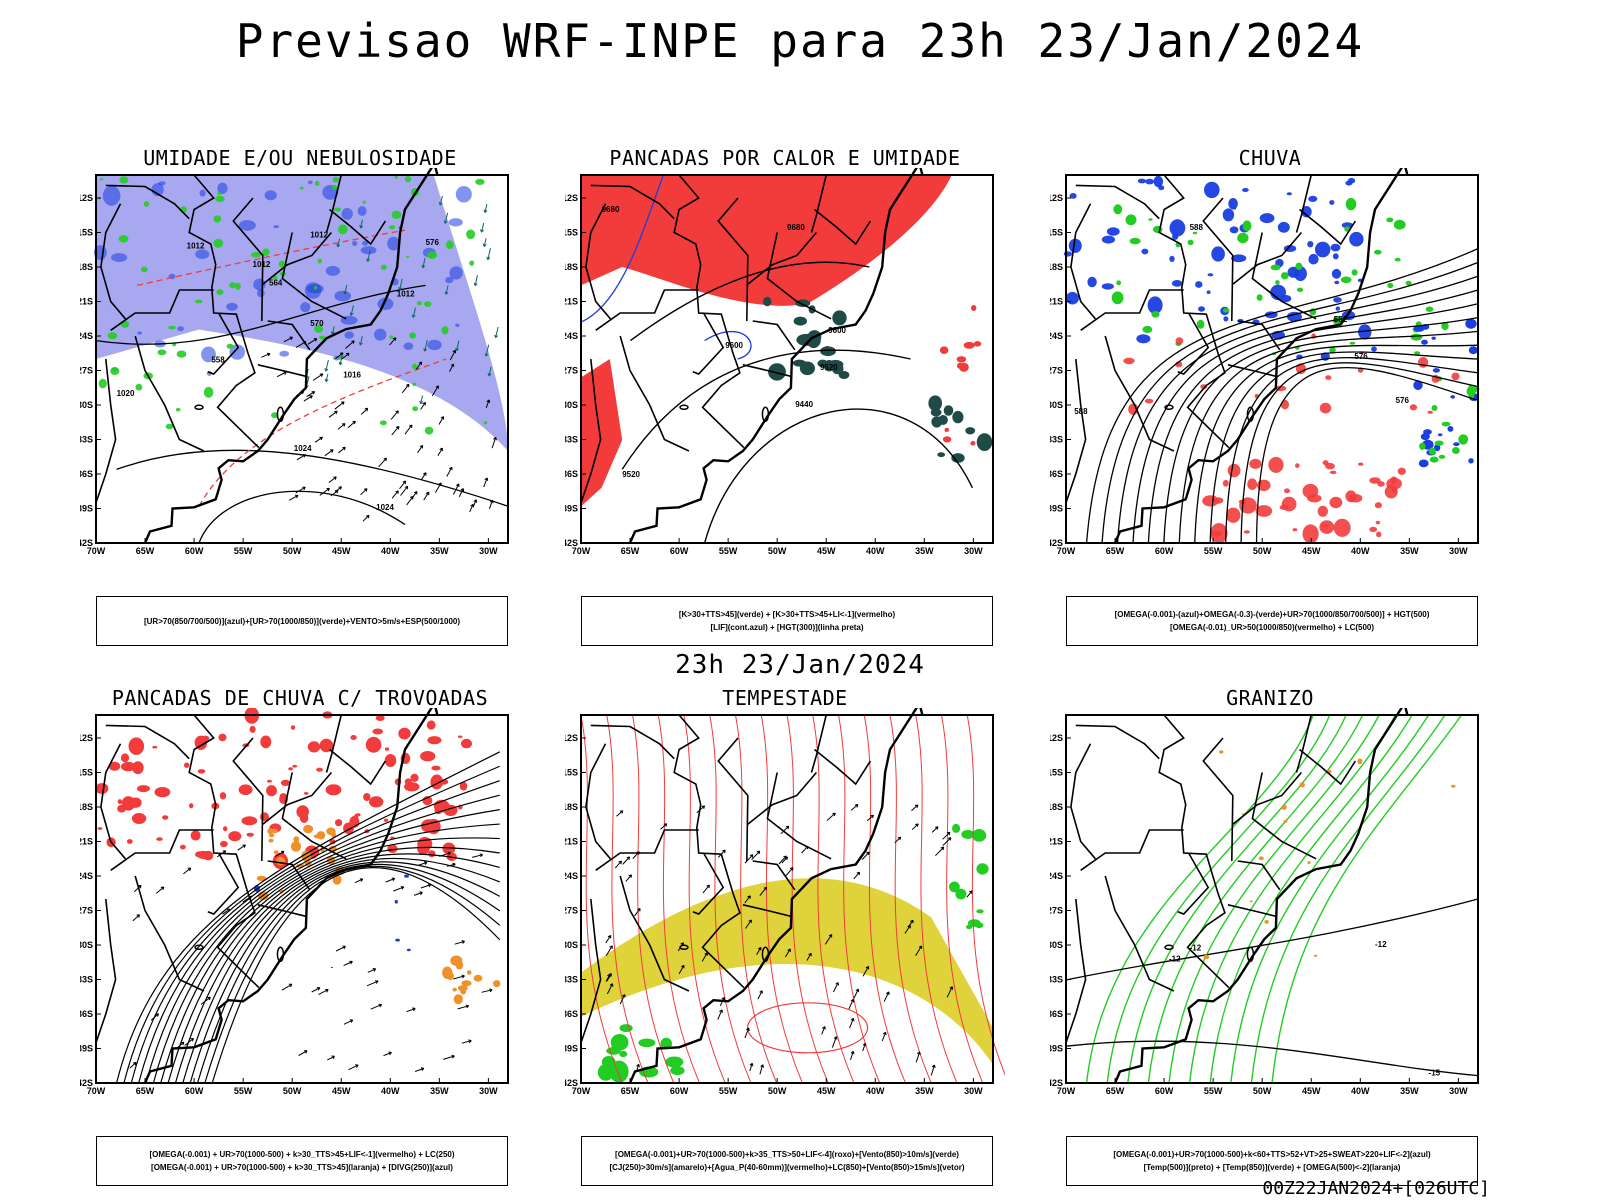 The image size is (1600, 1200). What do you see at coordinates (611, 209) in the screenshot?
I see `contour-label: 9680` at bounding box center [611, 209].